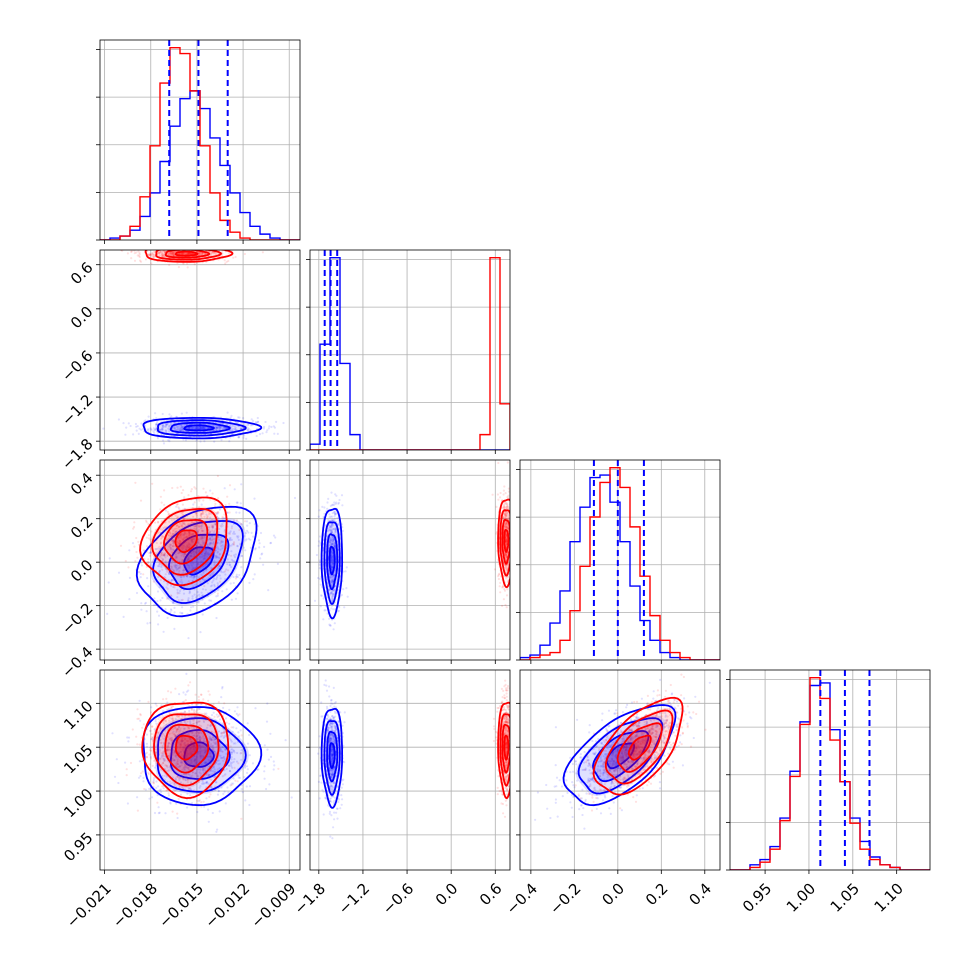 This screenshot has width=970, height=970. Describe the element at coordinates (620, 560) in the screenshot. I see `panel-content` at that location.